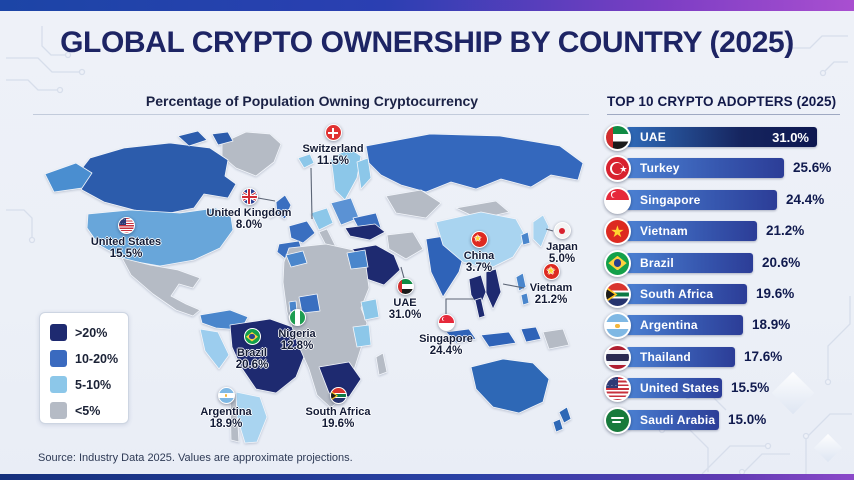 This screenshot has height=480, width=854. What do you see at coordinates (161, 287) in the screenshot?
I see `country-mexico-central-america` at bounding box center [161, 287].